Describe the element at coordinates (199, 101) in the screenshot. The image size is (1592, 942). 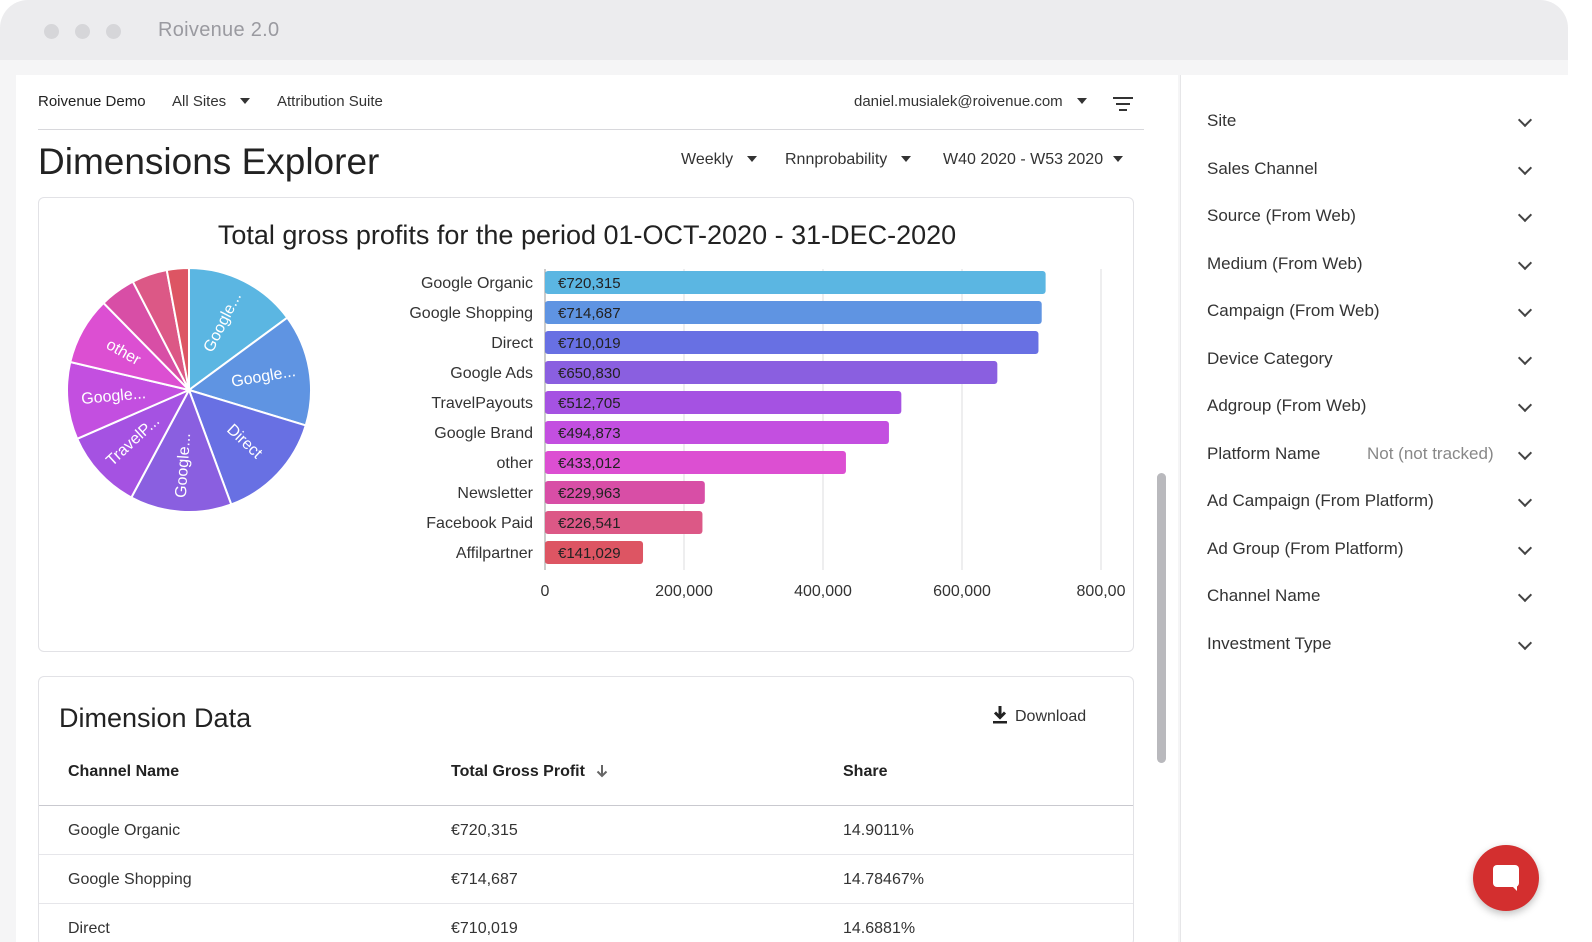
I see `sites-label: All Sites` at that location.